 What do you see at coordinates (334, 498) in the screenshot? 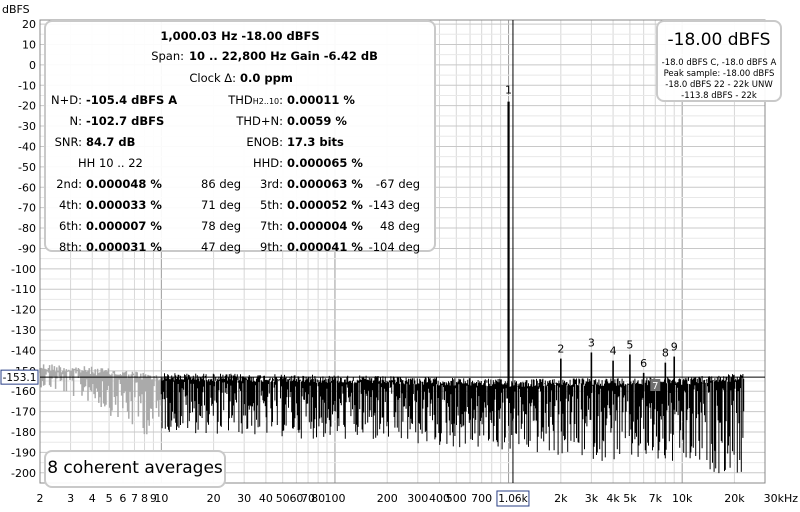
I see `x-tick-label: 100` at bounding box center [334, 498].